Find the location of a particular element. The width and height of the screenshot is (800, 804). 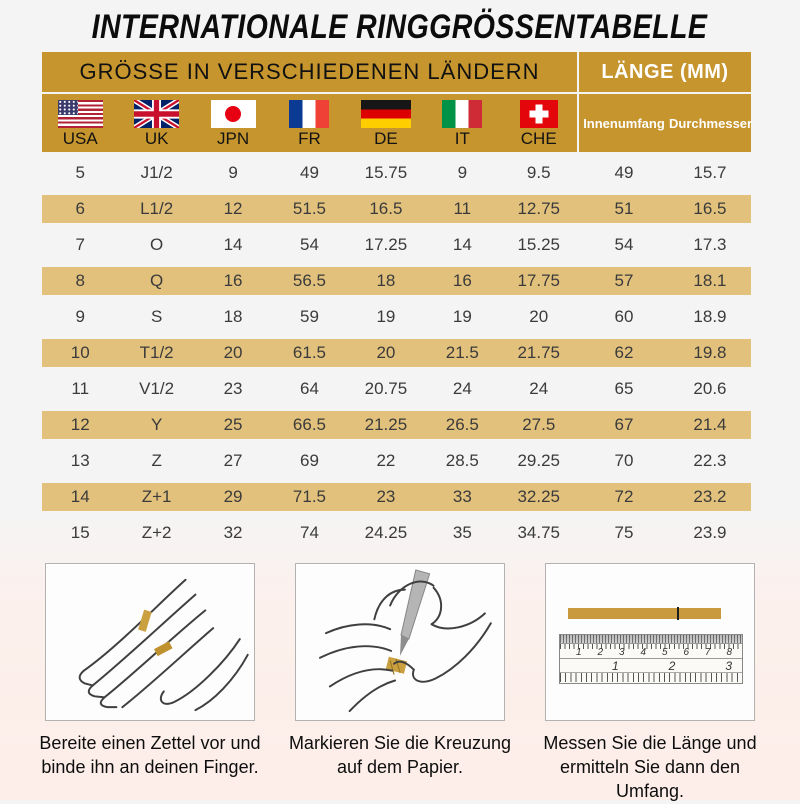

page-header: INTERNATIONALE RINGGRÖSSENTABELLE is located at coordinates (400, 24).